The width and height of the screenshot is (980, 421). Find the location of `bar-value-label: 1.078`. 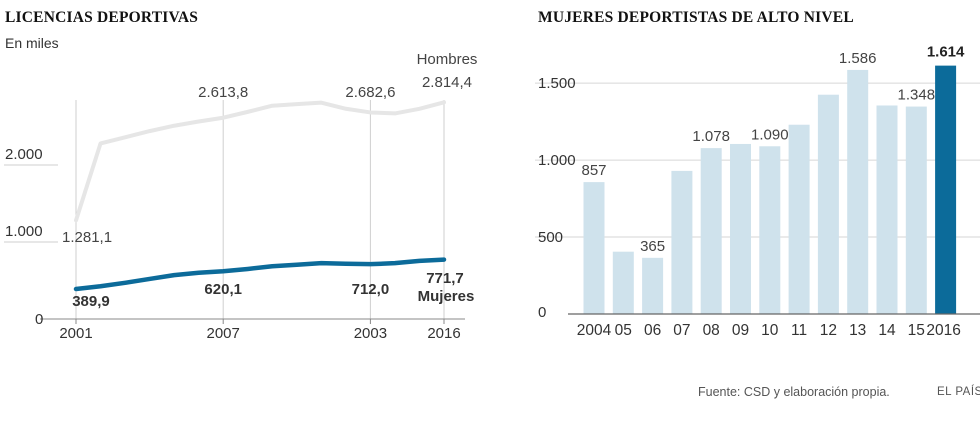

bar-value-label: 1.078 is located at coordinates (711, 136).